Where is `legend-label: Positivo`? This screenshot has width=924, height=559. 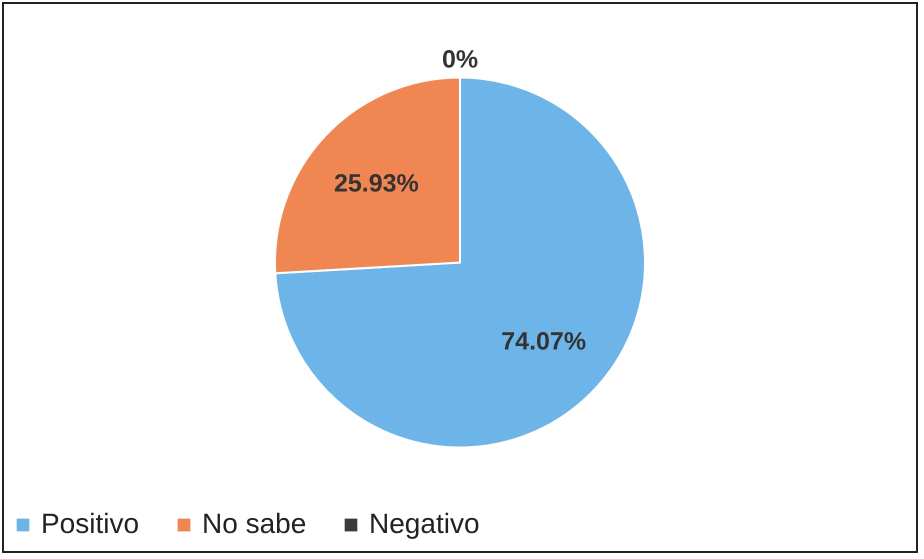 legend-label: Positivo is located at coordinates (90, 523).